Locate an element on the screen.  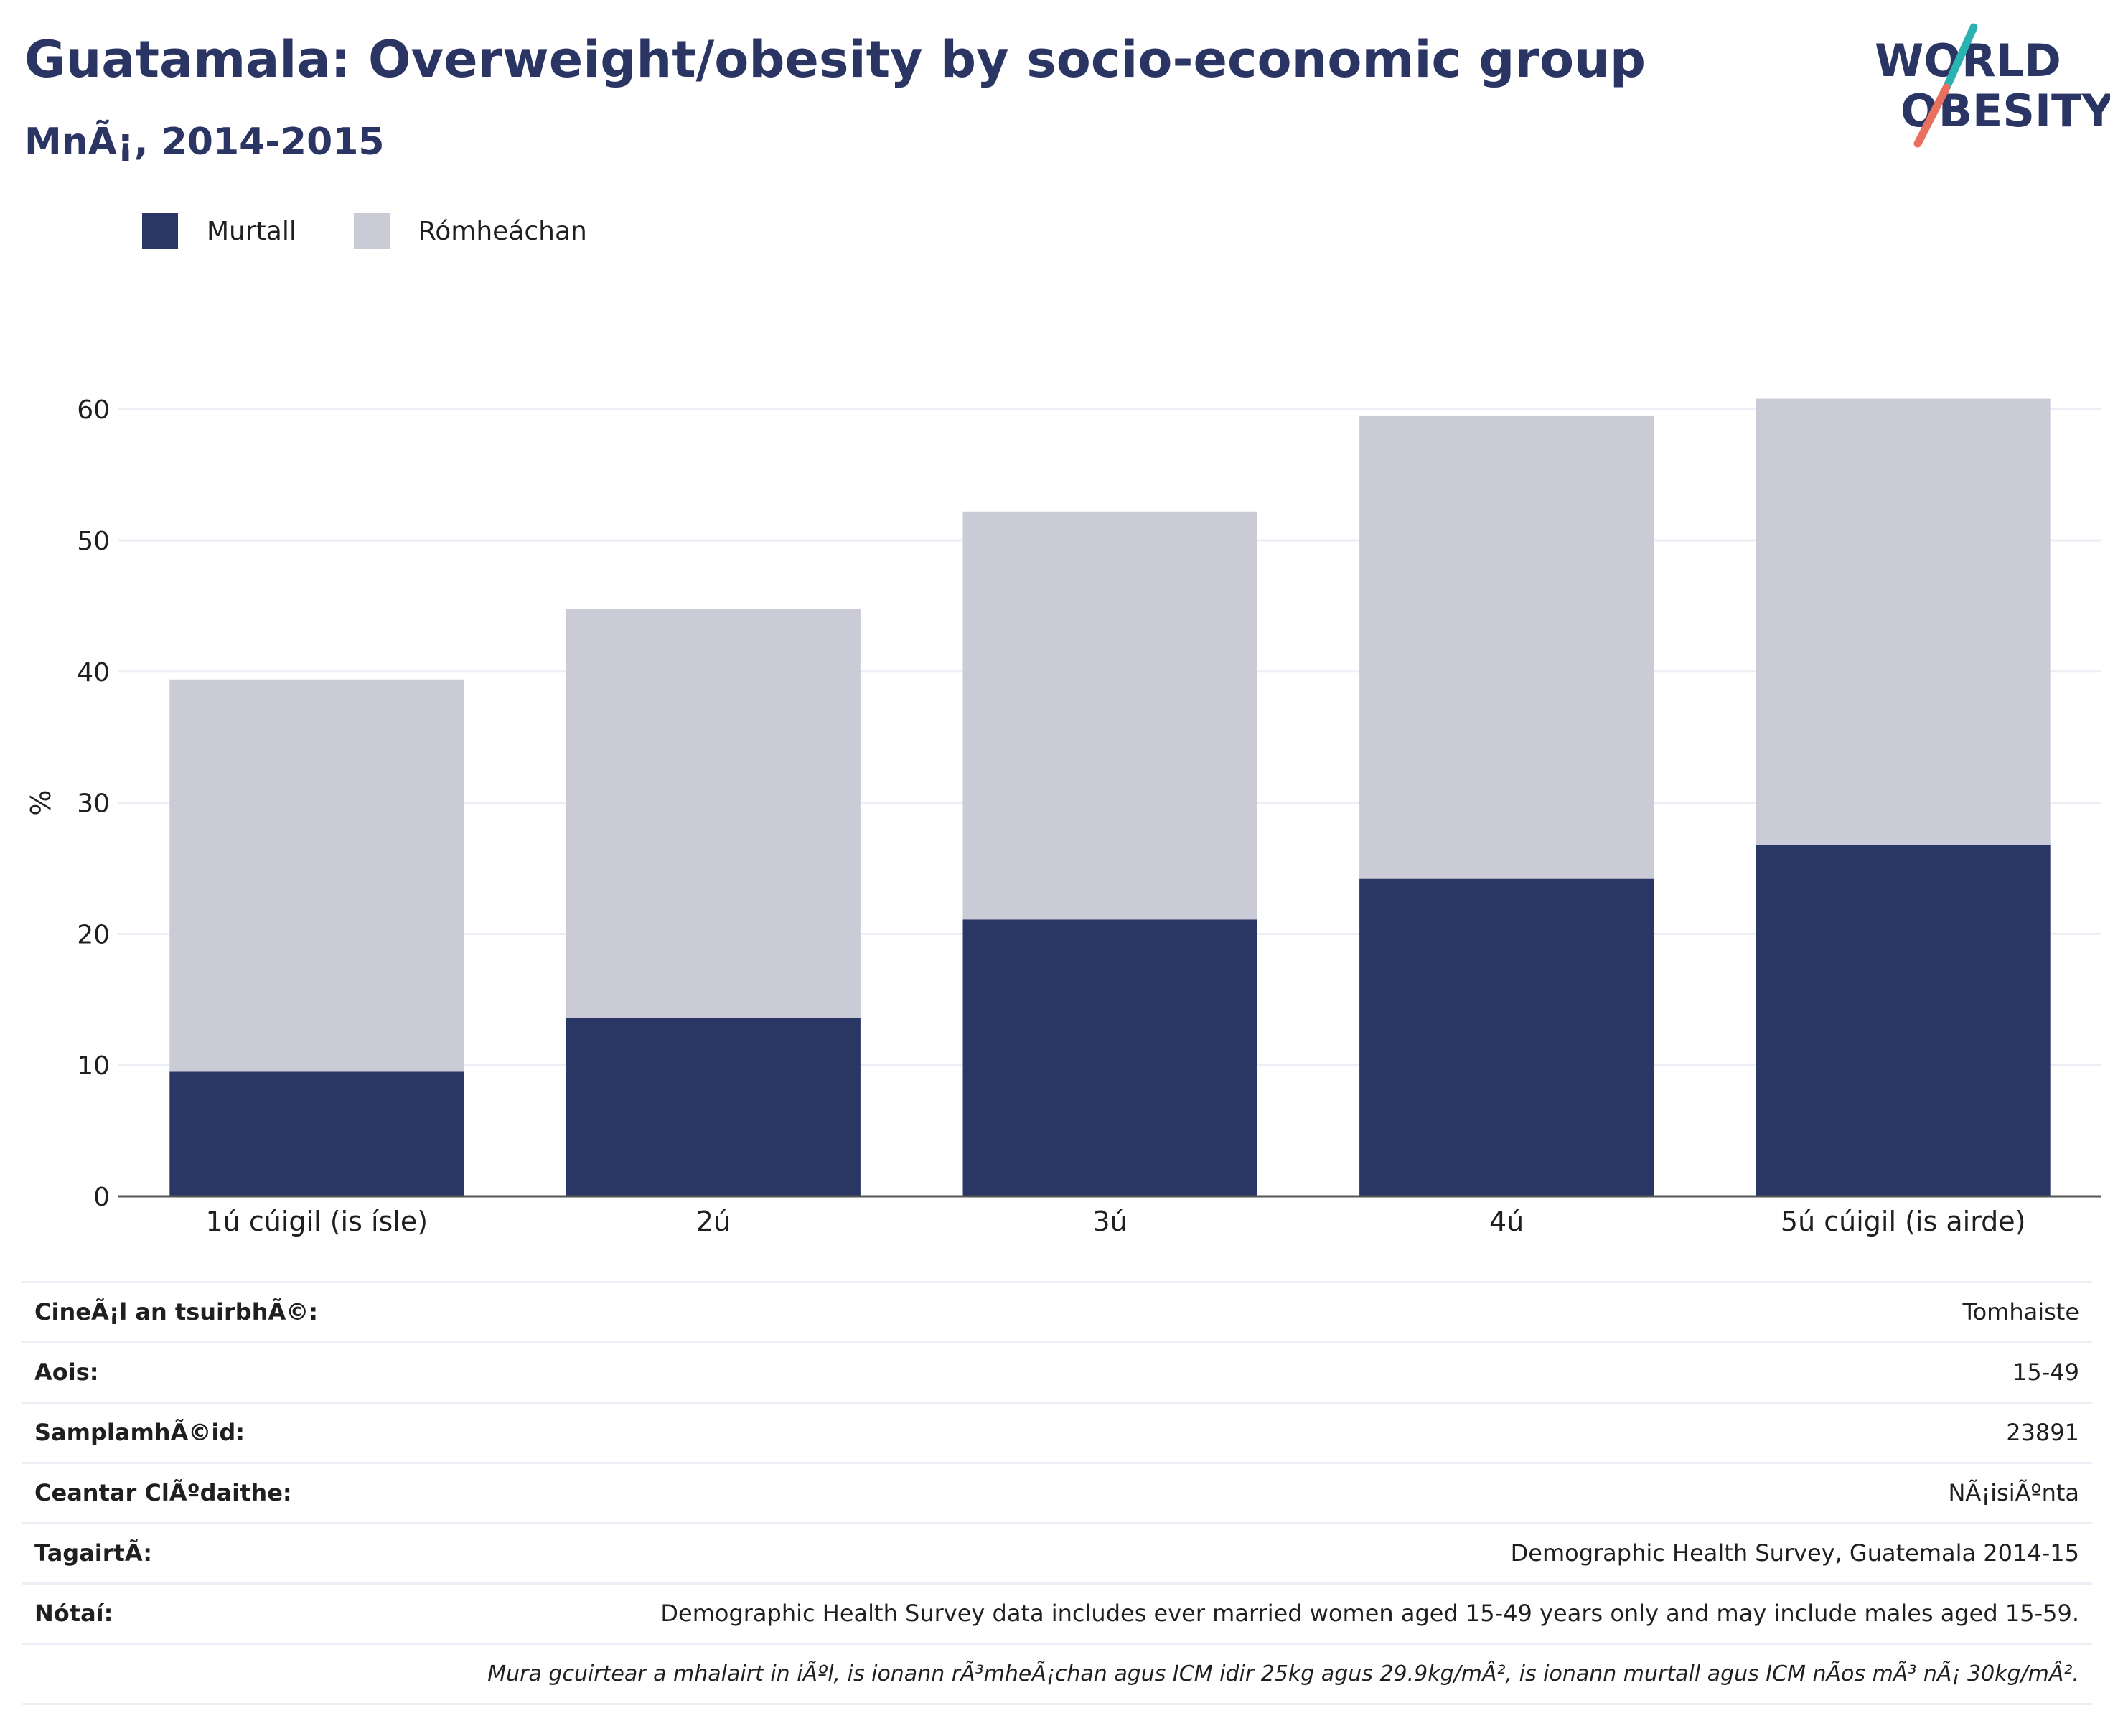
legend-item-obese: Murtall is located at coordinates (219, 231).